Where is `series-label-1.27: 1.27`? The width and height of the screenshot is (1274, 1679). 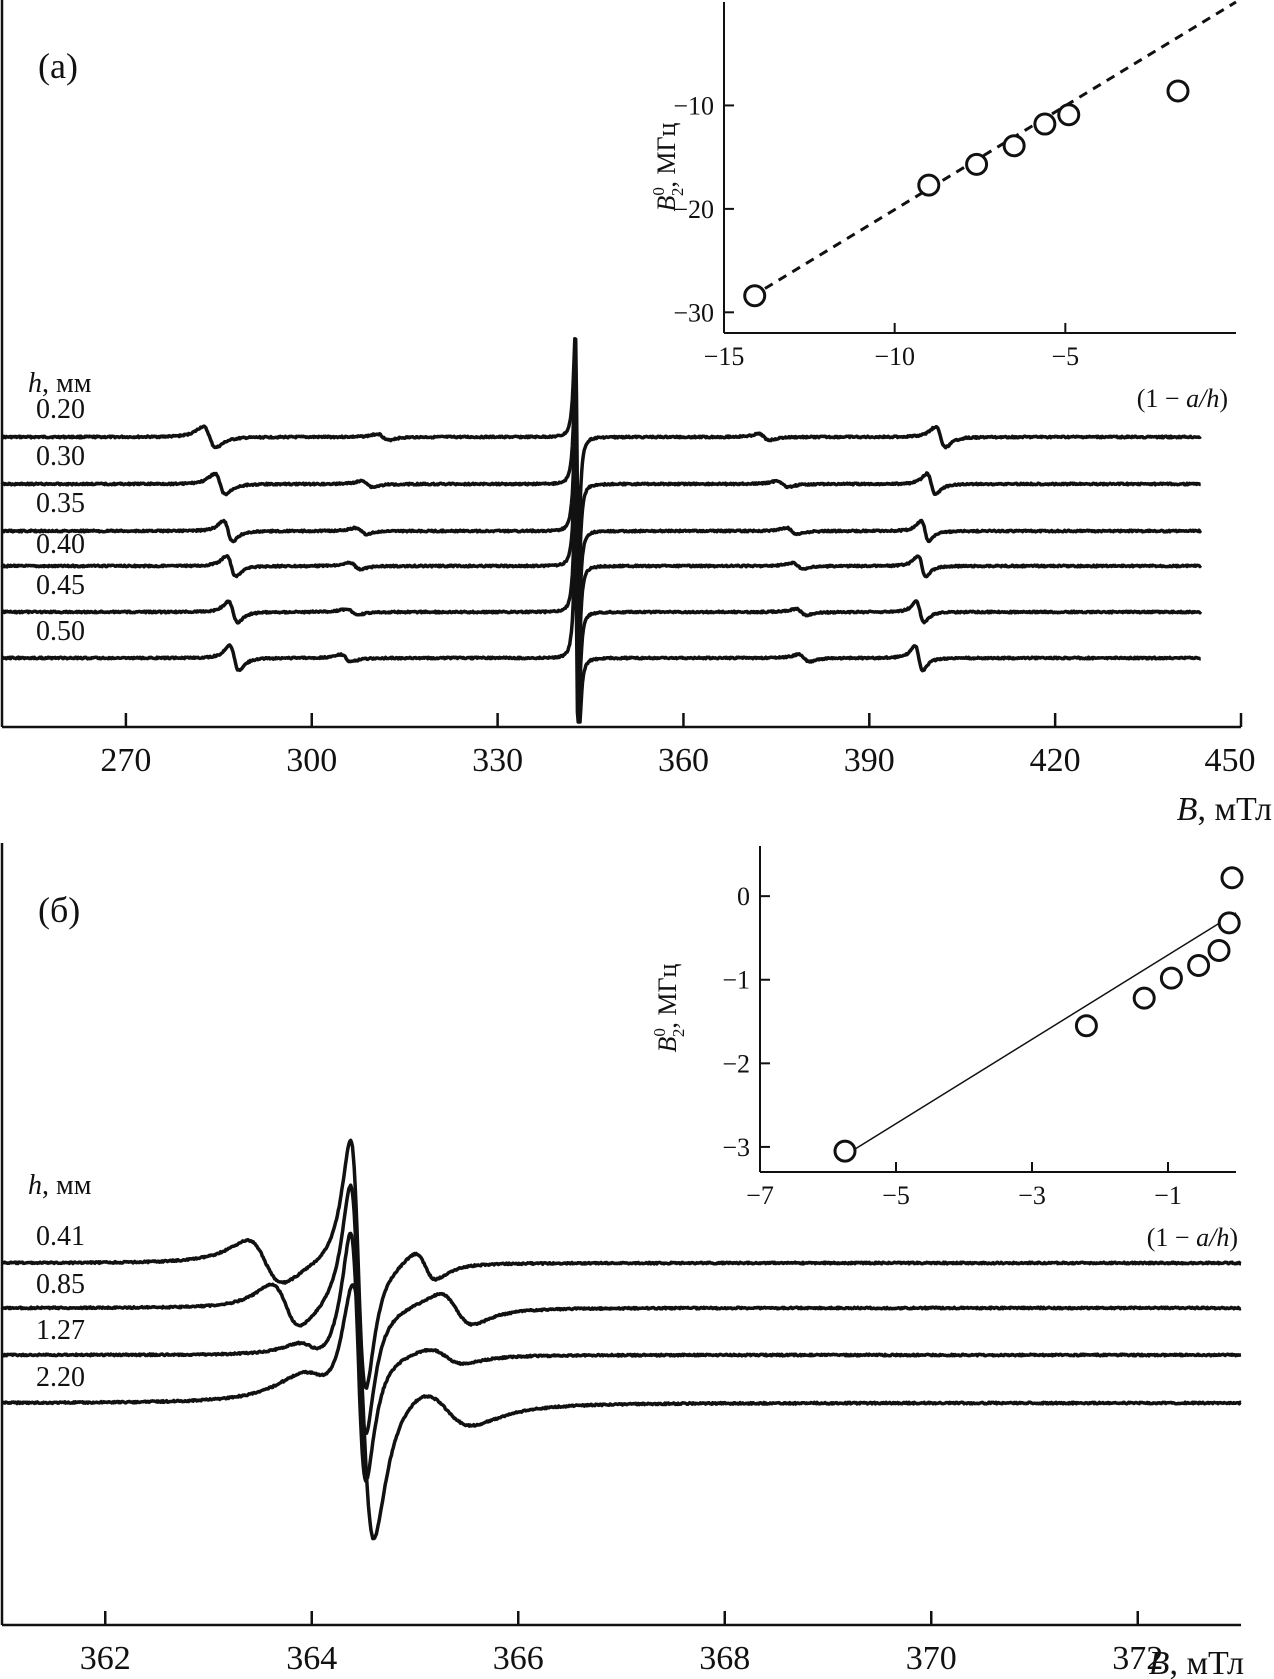
series-label-1.27: 1.27 is located at coordinates (60, 1330).